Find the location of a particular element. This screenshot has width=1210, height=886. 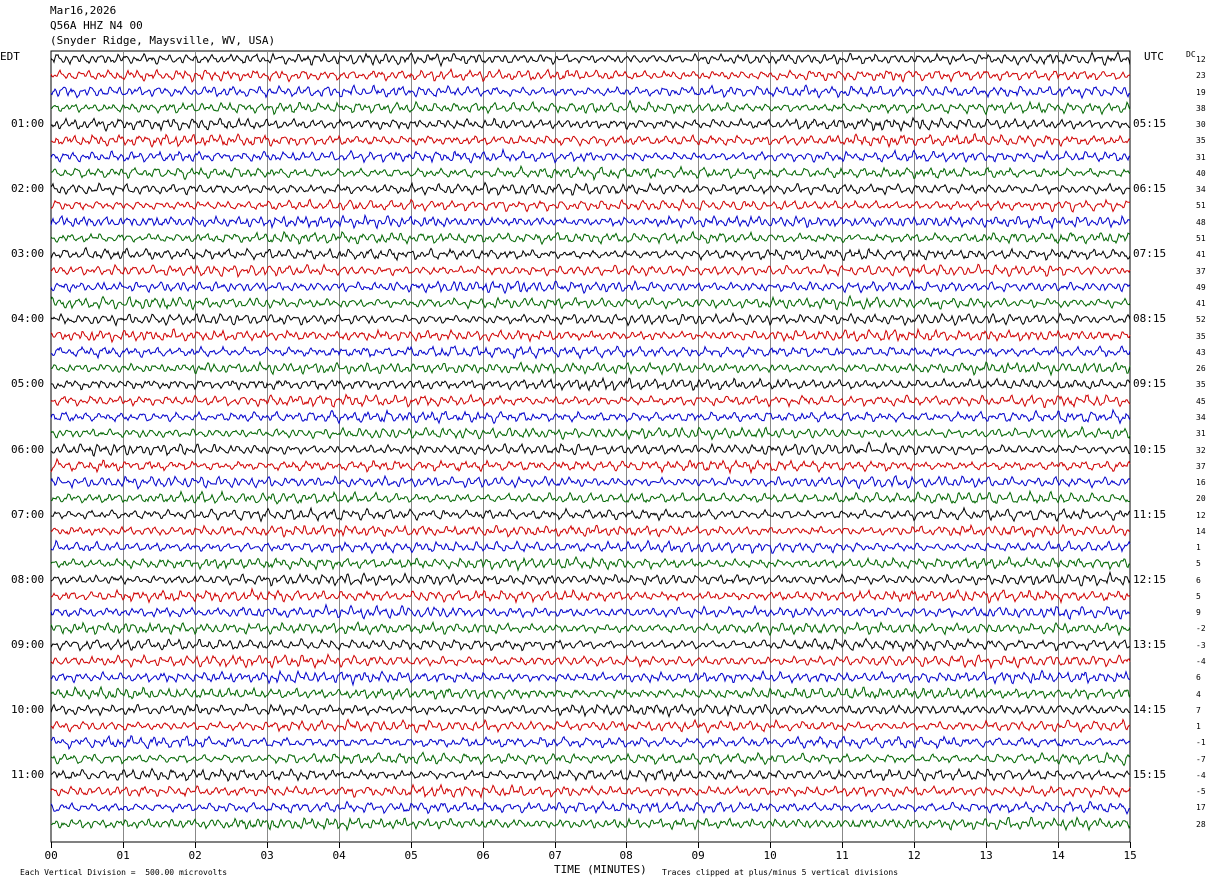

x-tick-label: 04 is located at coordinates (339, 855).